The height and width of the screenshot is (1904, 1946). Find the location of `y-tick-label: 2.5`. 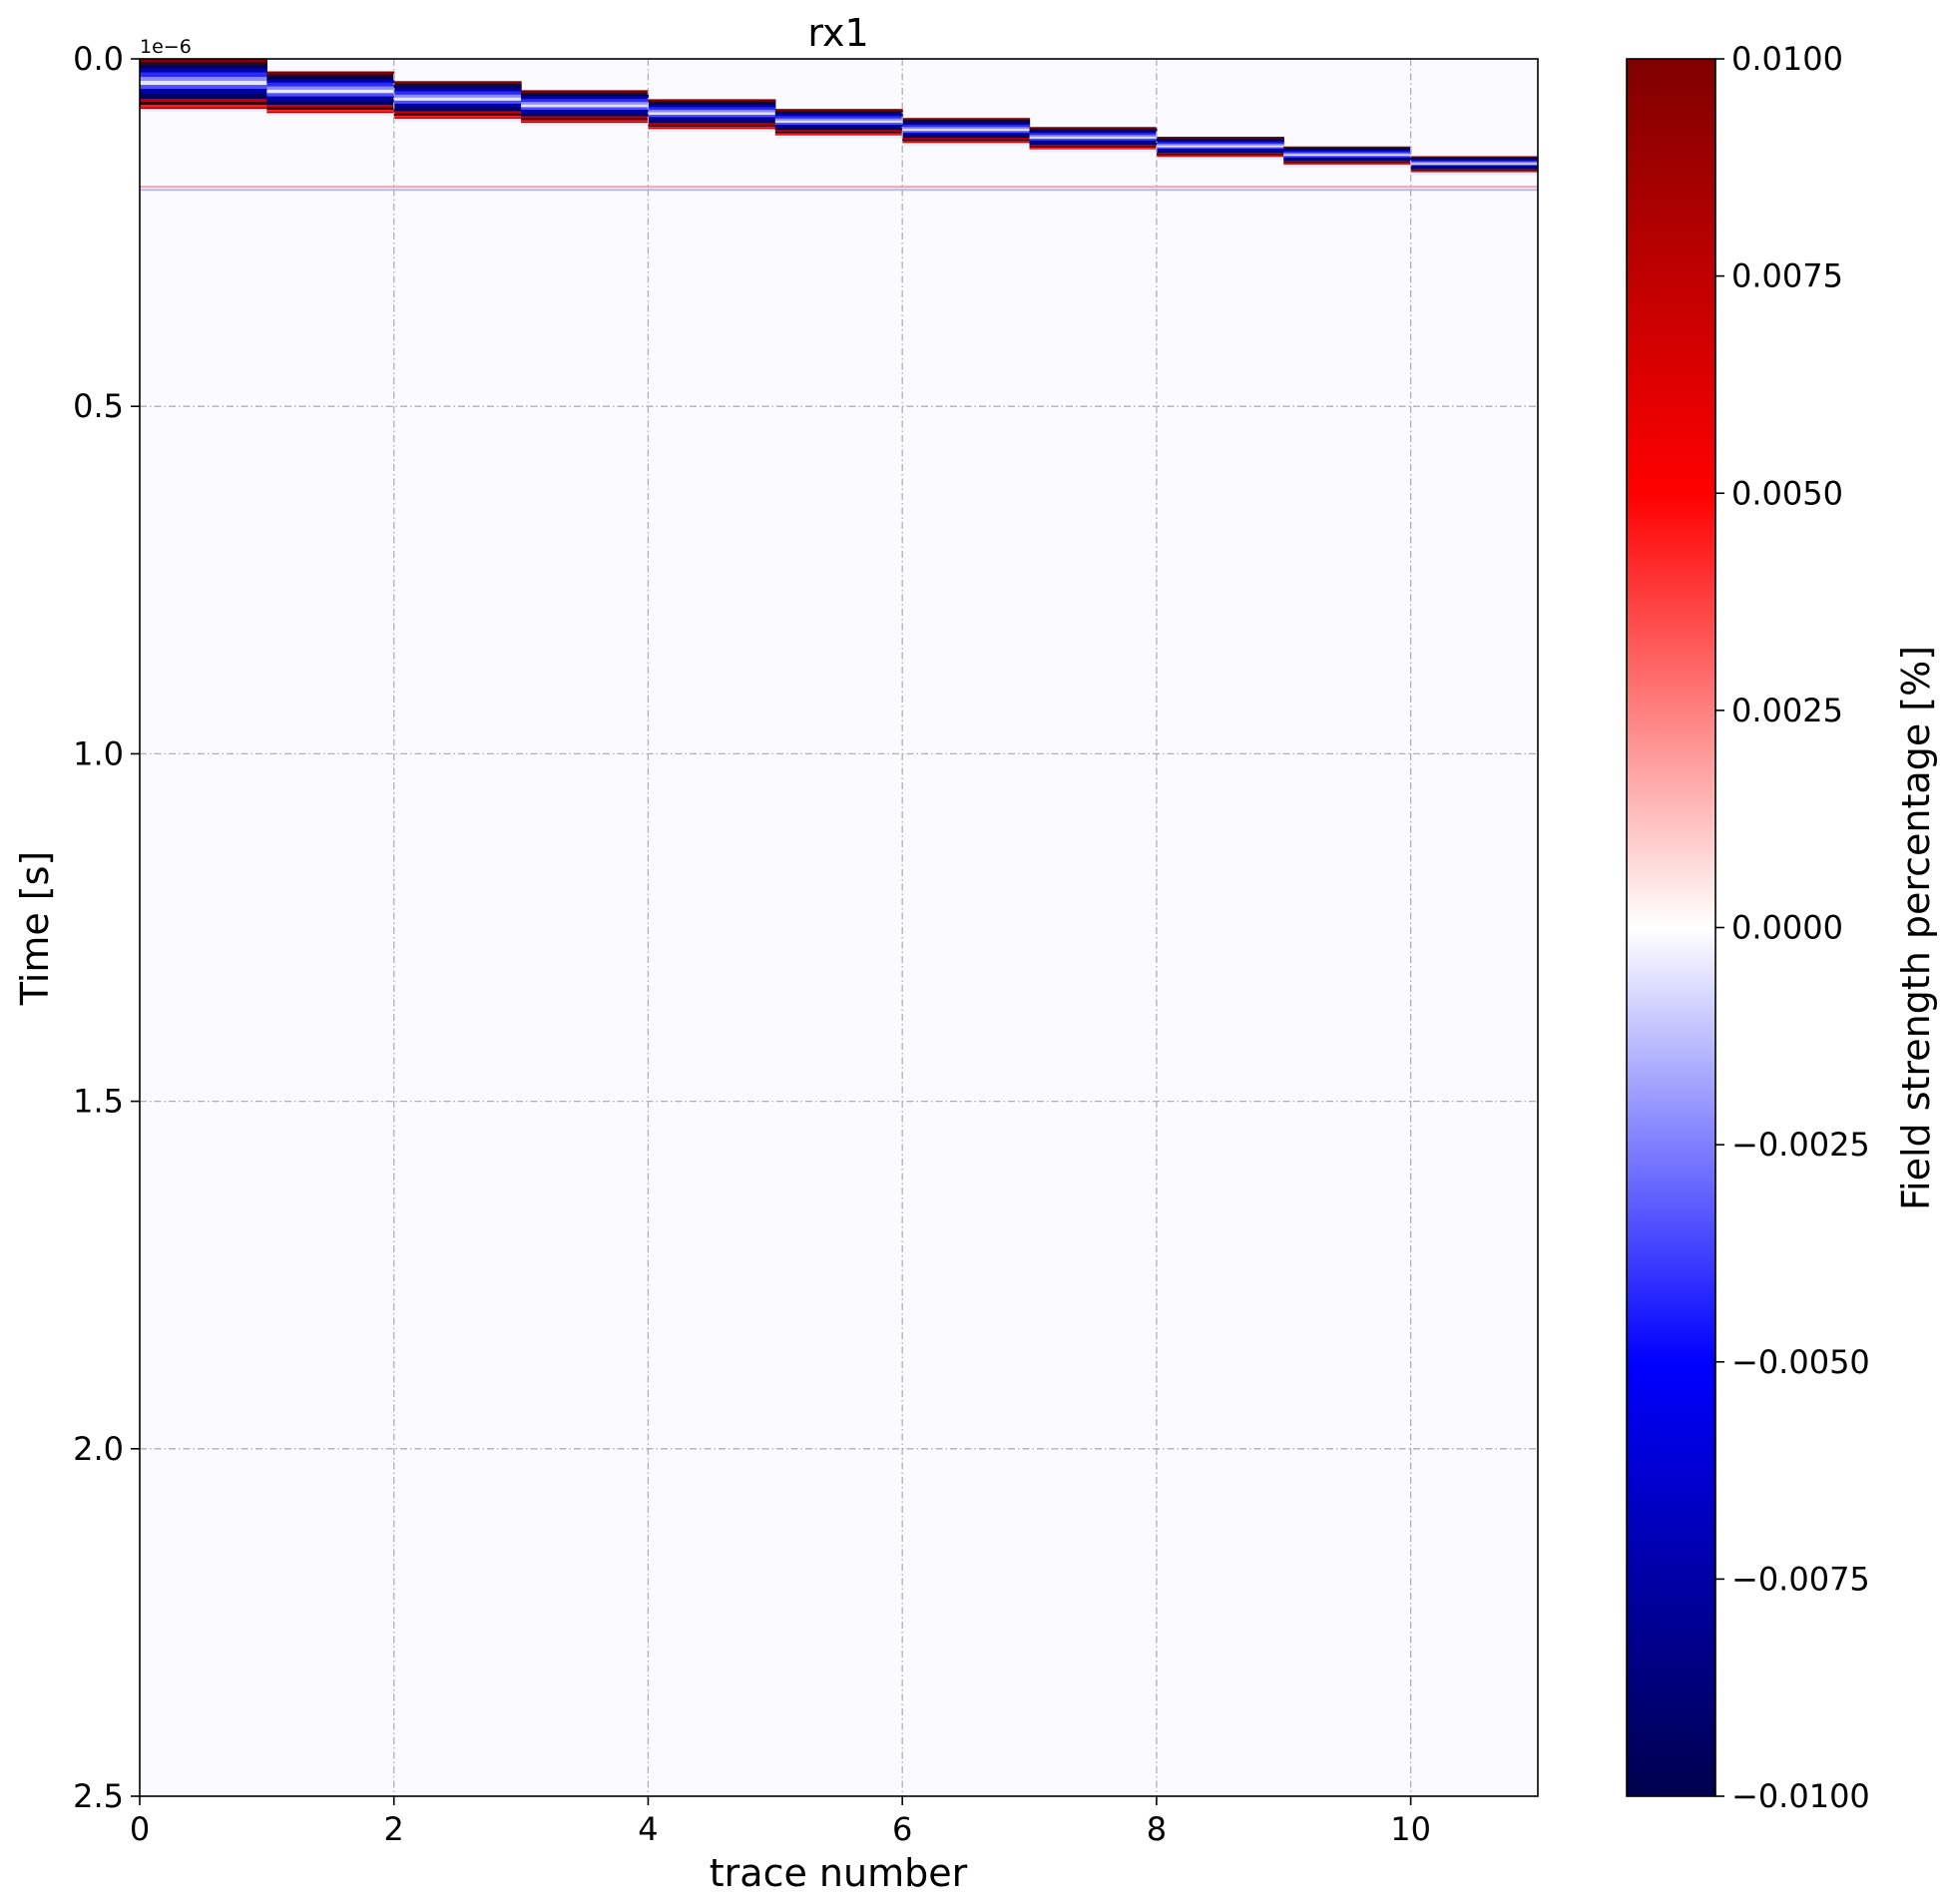

y-tick-label: 2.5 is located at coordinates (98, 1796).